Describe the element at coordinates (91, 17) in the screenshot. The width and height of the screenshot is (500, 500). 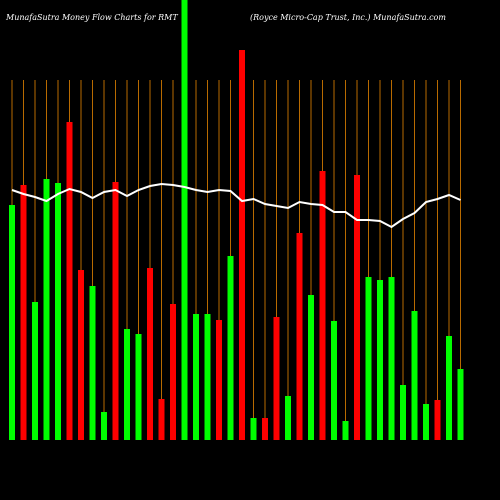
I see `chart-title: MunafaSutra Money Flow Charts for RMT` at that location.